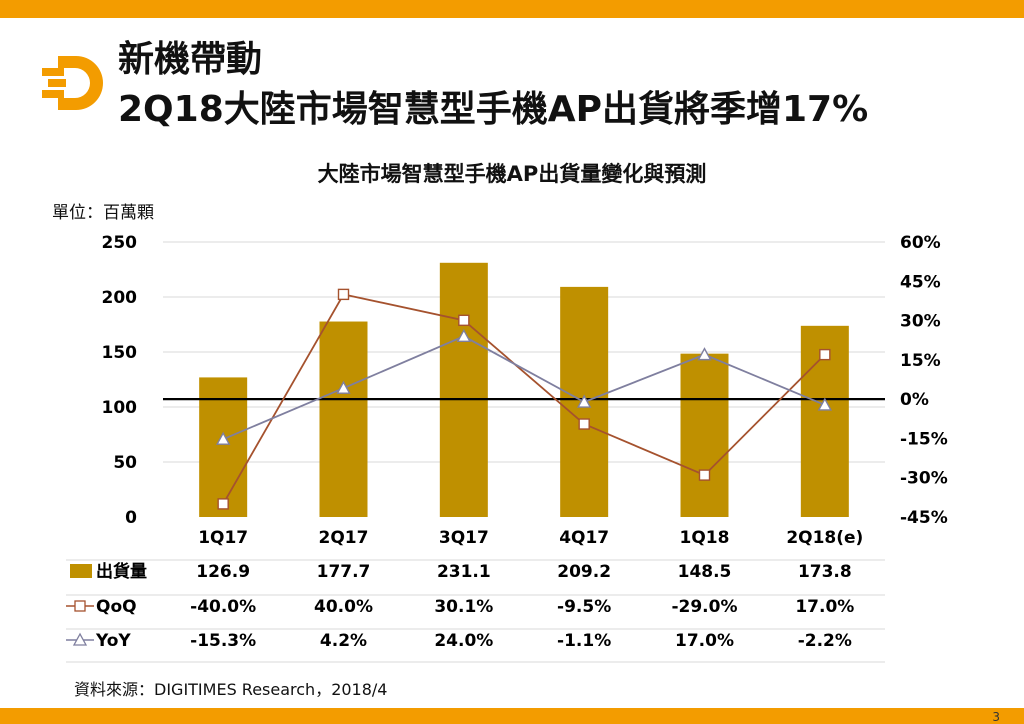  I want to click on data-table-value: -9.5%, so click(584, 607).